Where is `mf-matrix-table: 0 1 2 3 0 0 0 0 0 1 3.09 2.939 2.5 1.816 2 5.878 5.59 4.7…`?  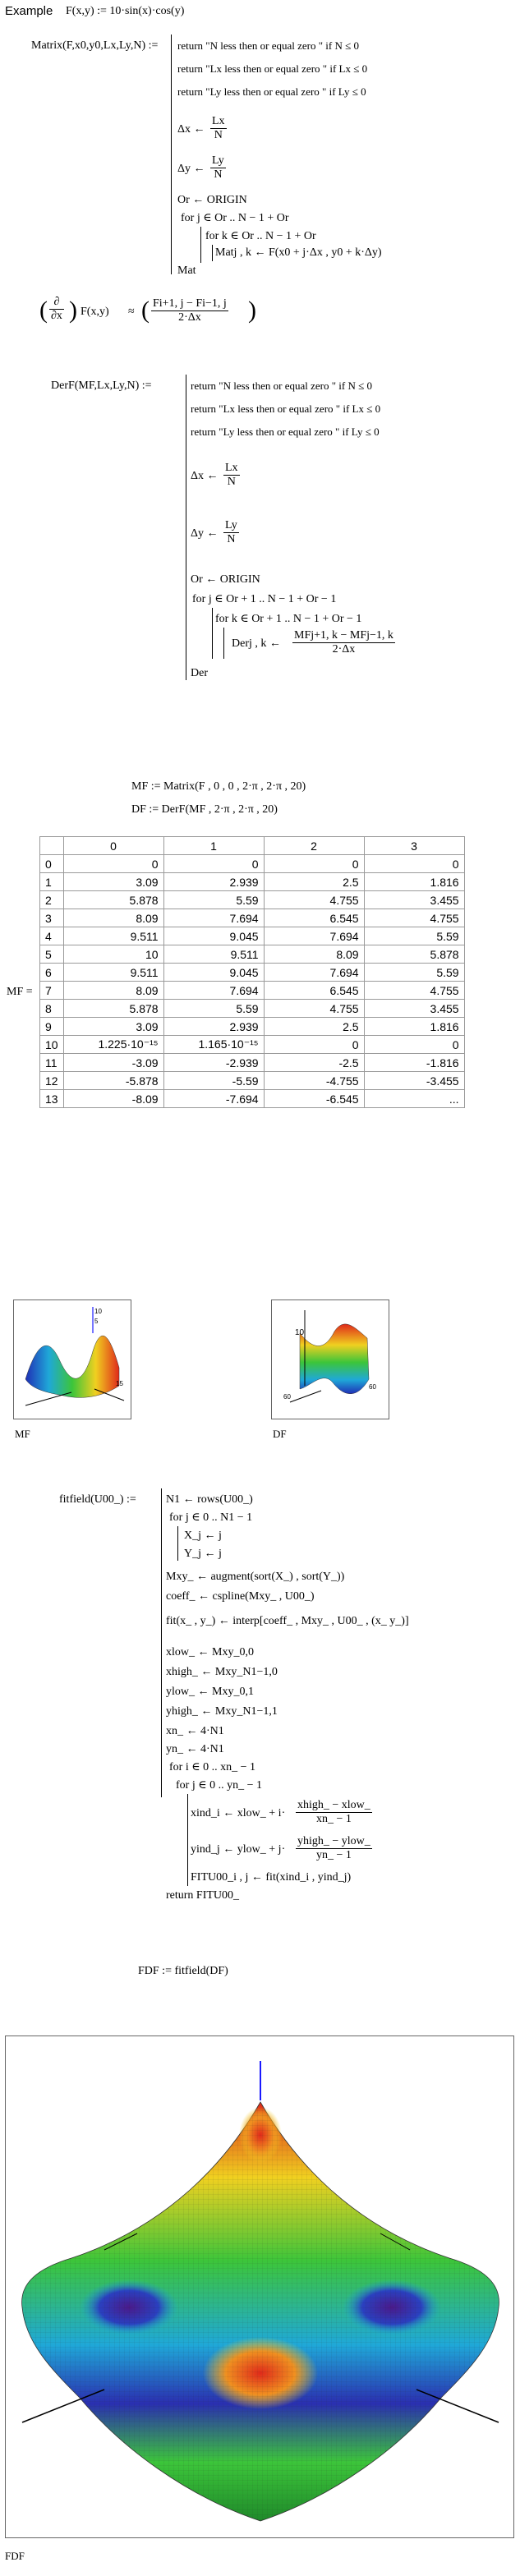
mf-matrix-table: 0 1 2 3 0 0 0 0 0 1 3.09 2.939 2.5 1.816 2 5.878 5.59 4.7… is located at coordinates (252, 972).